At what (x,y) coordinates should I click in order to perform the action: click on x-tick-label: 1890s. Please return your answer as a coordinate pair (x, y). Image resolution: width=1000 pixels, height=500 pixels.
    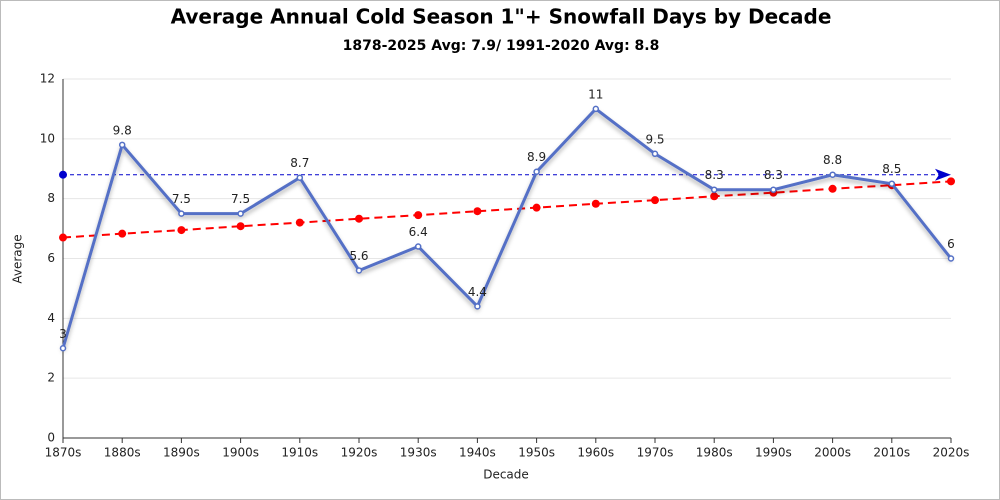
    Looking at the image, I should click on (181, 453).